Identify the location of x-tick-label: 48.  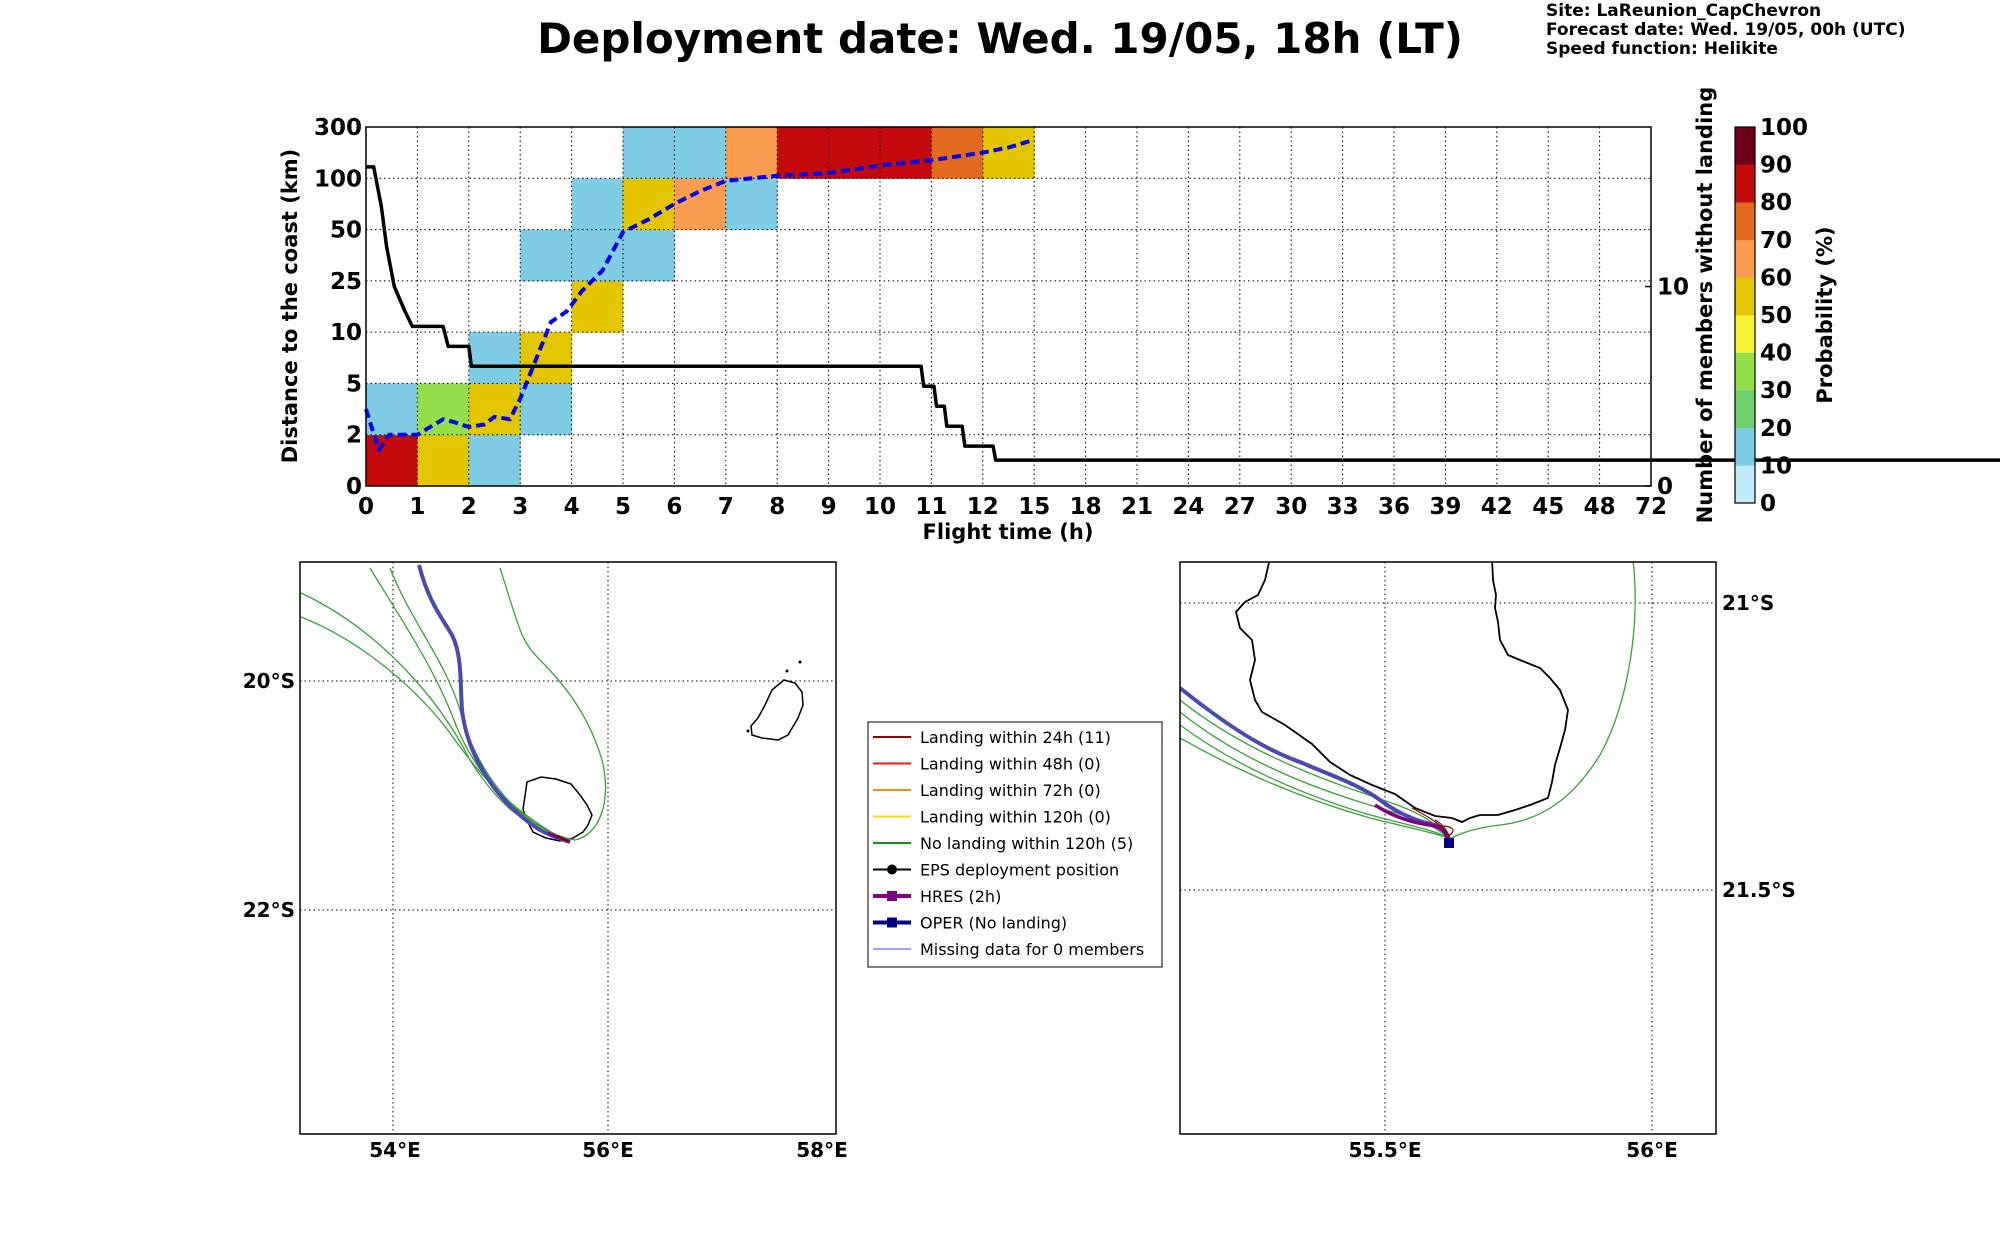
(1600, 507).